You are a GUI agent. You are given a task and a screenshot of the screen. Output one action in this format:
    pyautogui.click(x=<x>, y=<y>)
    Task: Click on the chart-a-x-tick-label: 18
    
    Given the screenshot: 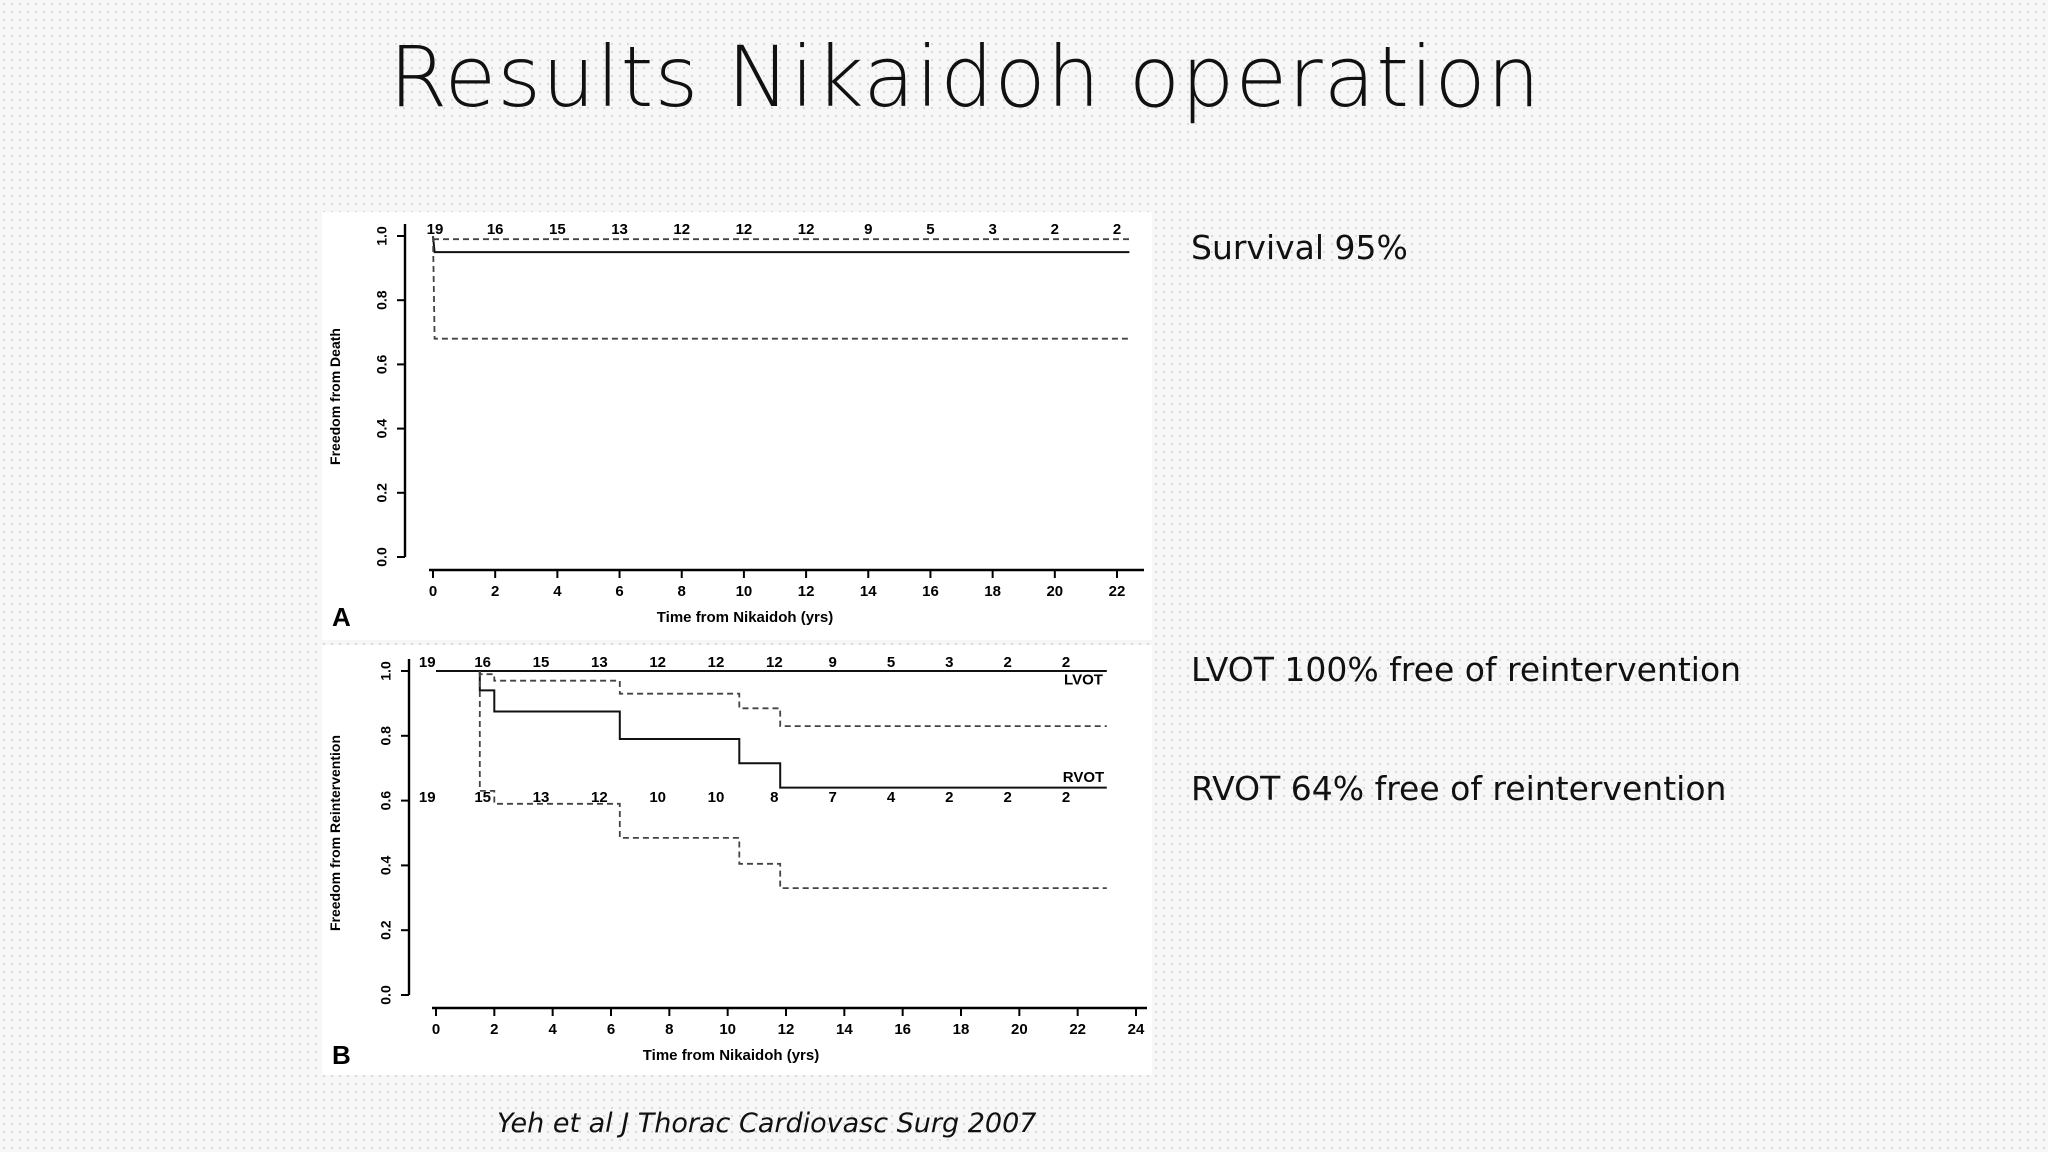 What is the action you would take?
    pyautogui.click(x=992, y=591)
    